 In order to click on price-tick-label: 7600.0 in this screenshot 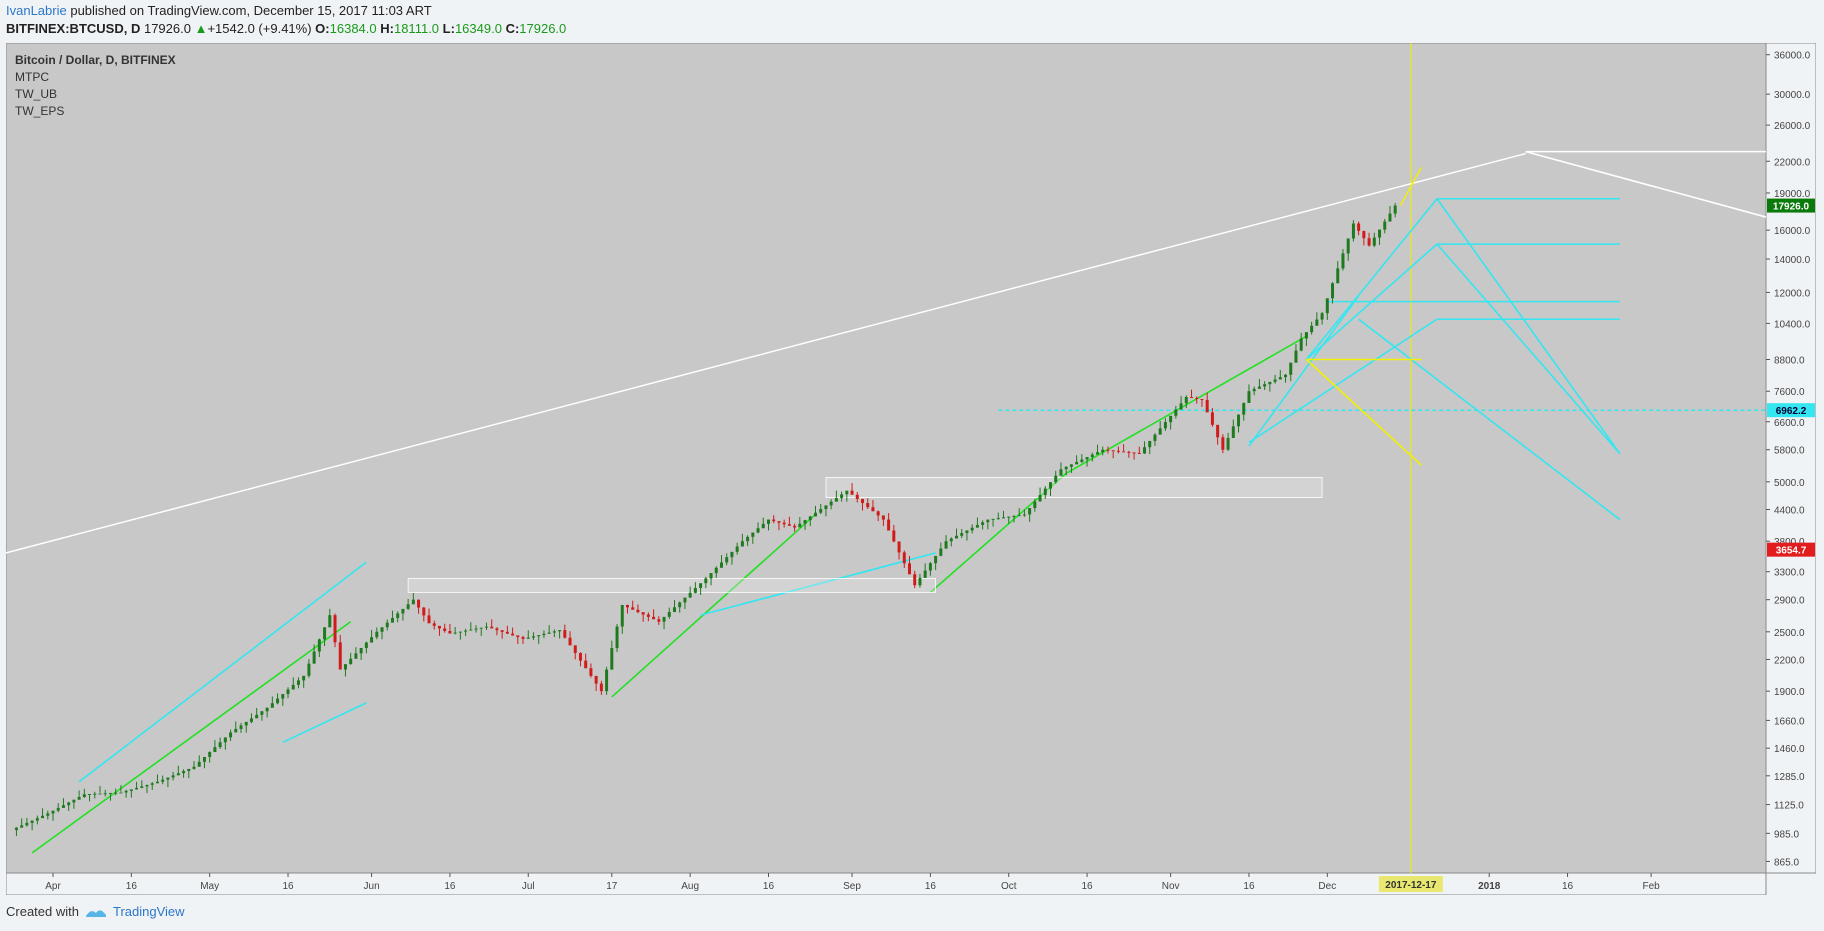, I will do `click(1789, 392)`.